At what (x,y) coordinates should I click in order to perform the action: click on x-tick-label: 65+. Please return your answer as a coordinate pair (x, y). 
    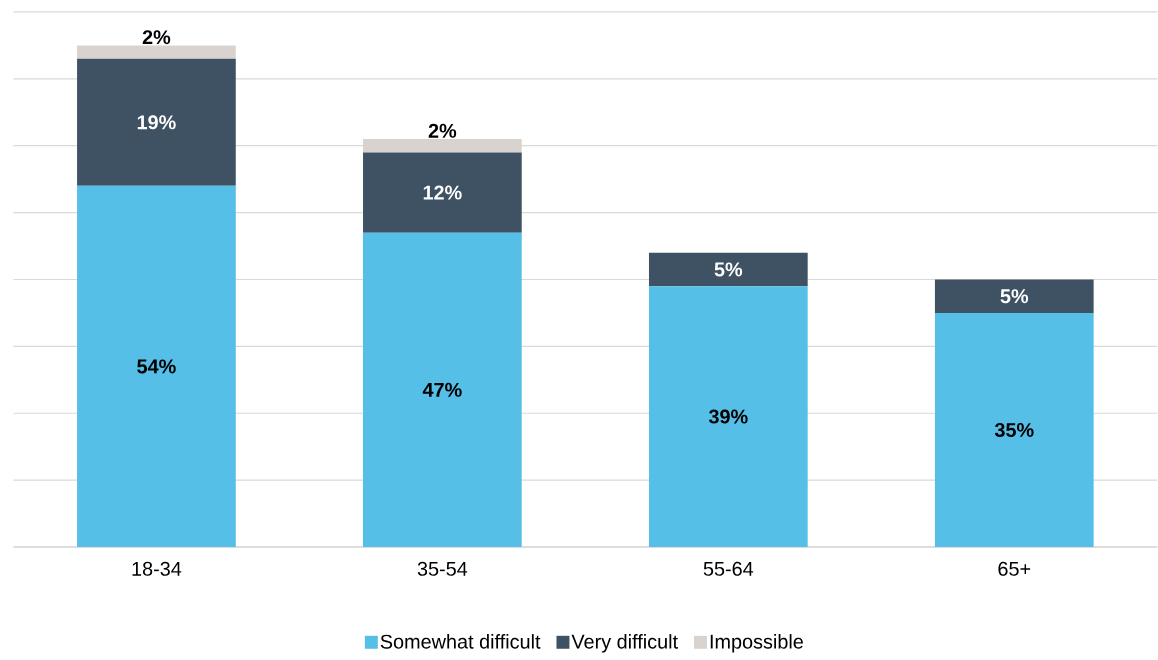
    Looking at the image, I should click on (1014, 569).